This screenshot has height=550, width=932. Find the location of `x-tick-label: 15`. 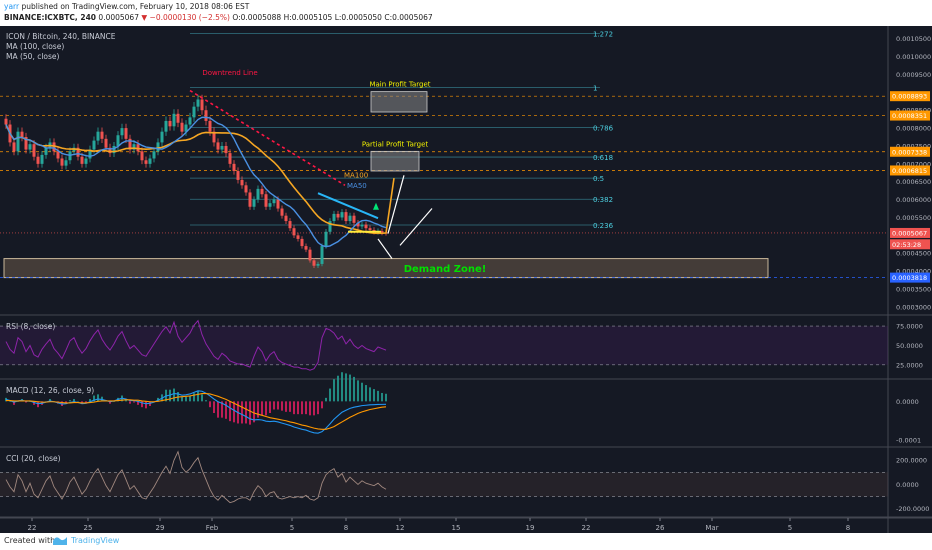

x-tick-label: 15 is located at coordinates (456, 528).